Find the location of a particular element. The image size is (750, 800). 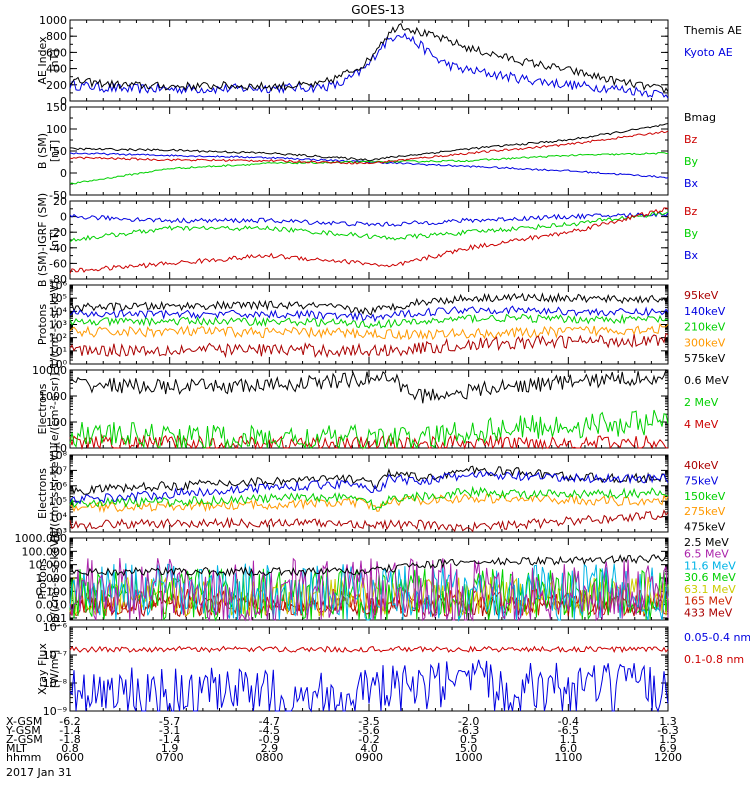

legend-label: 210keV is located at coordinates (705, 327).